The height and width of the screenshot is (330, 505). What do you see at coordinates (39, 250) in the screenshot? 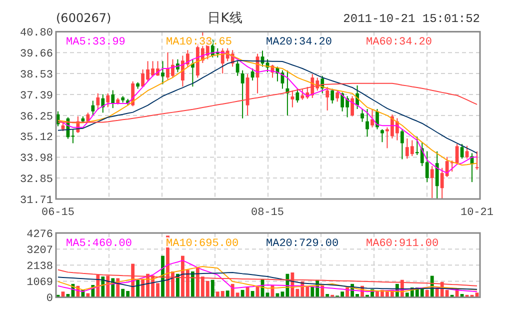
I see `y-tick-label: 3207` at bounding box center [39, 250].